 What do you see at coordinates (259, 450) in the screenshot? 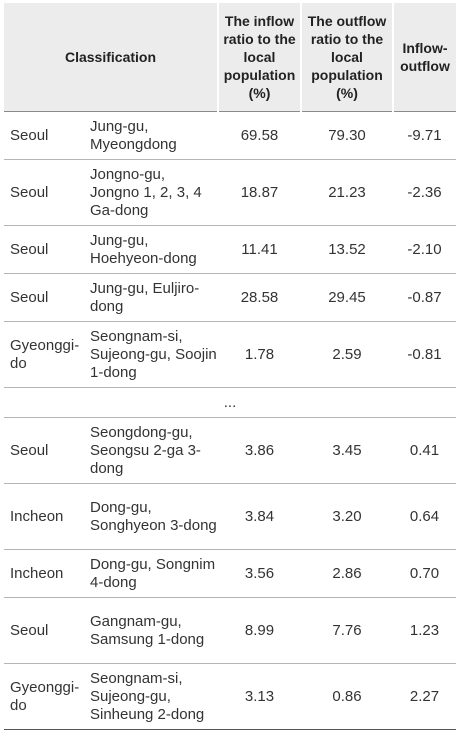
I see `inflow-cell: 3.86` at bounding box center [259, 450].